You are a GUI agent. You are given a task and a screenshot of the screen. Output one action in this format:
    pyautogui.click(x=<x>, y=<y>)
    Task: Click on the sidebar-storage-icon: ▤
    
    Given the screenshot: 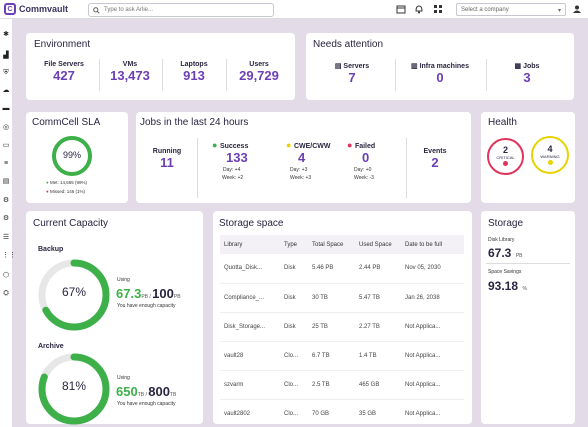 What is the action you would take?
    pyautogui.click(x=6, y=181)
    